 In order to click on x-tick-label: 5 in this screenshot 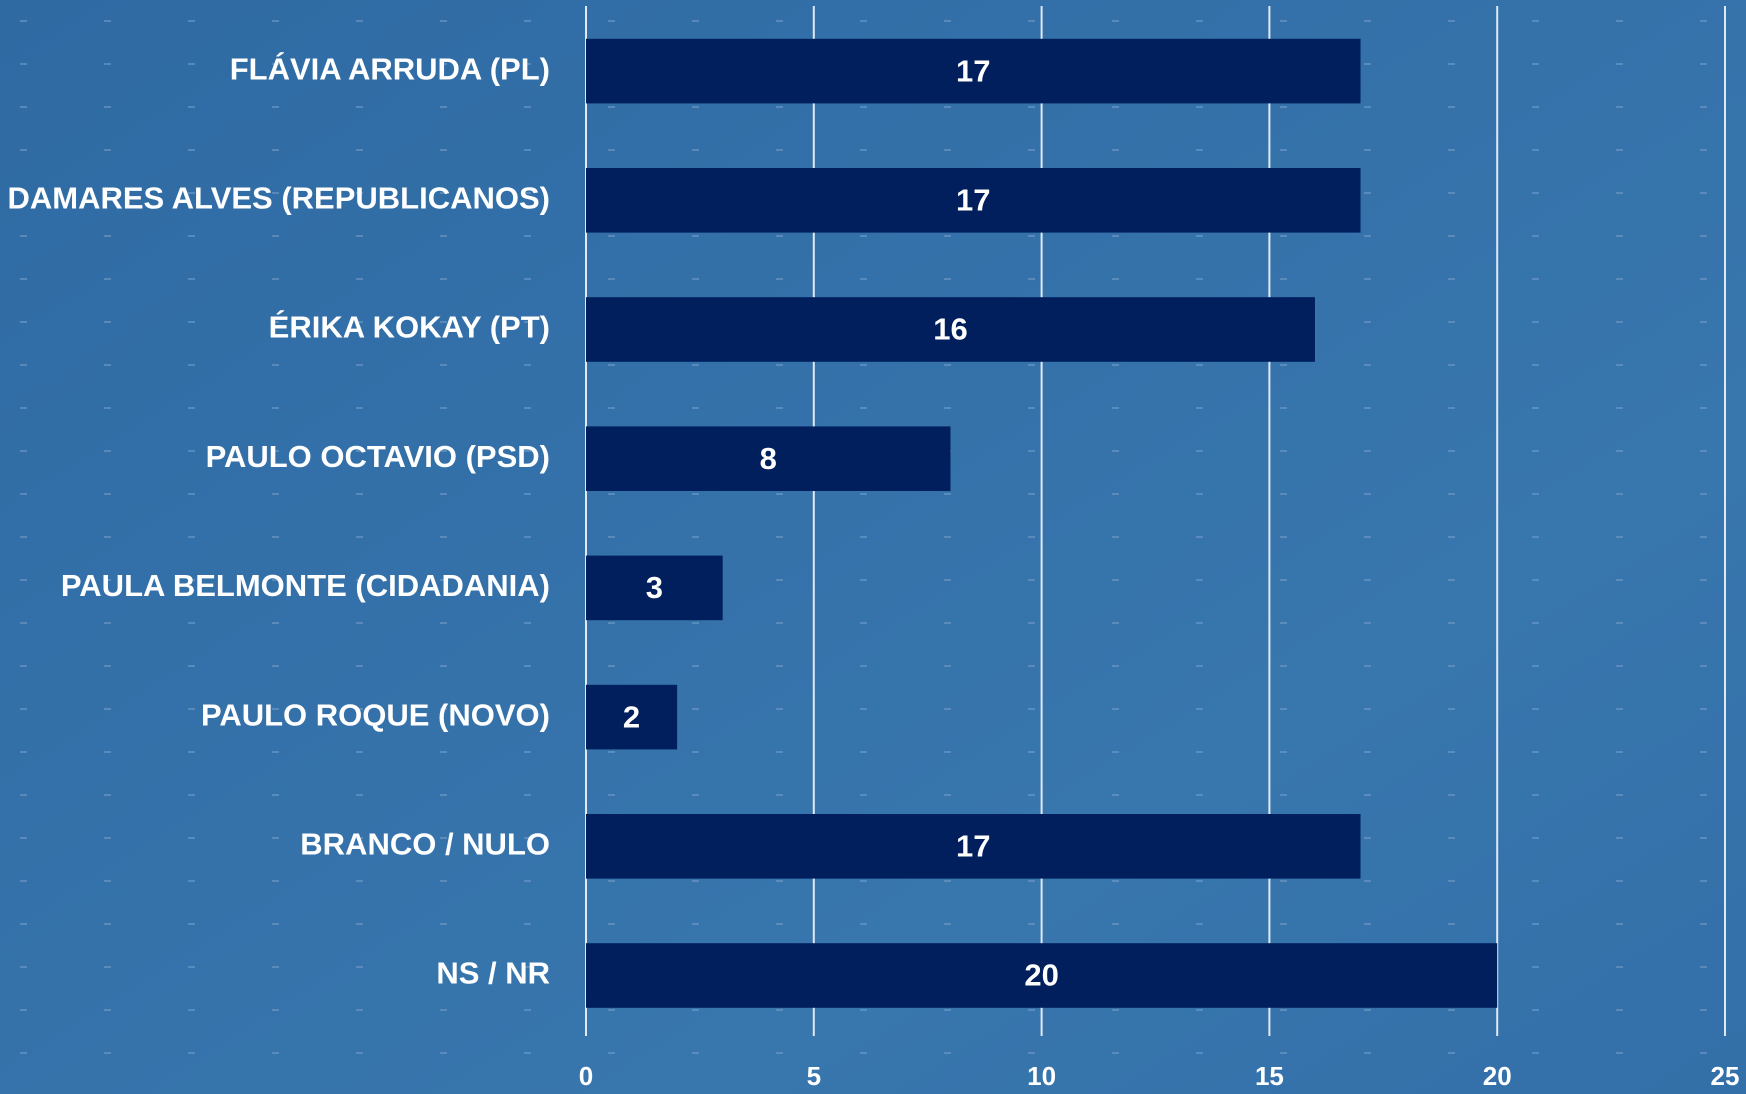, I will do `click(814, 1076)`.